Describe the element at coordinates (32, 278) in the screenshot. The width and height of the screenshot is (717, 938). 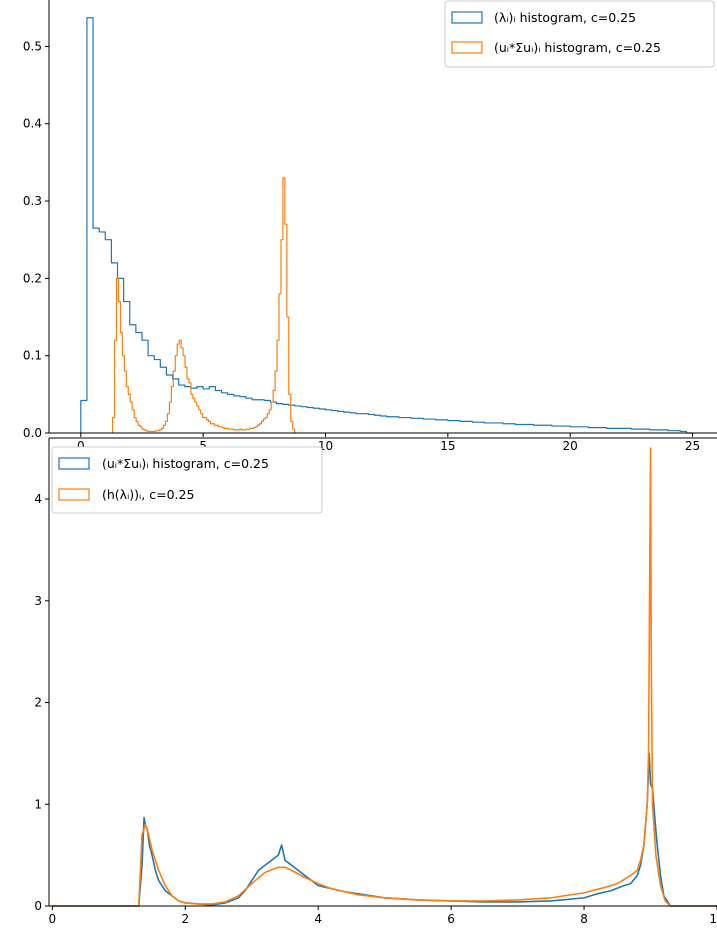
I see `top-y-tick-label: 0.2` at that location.